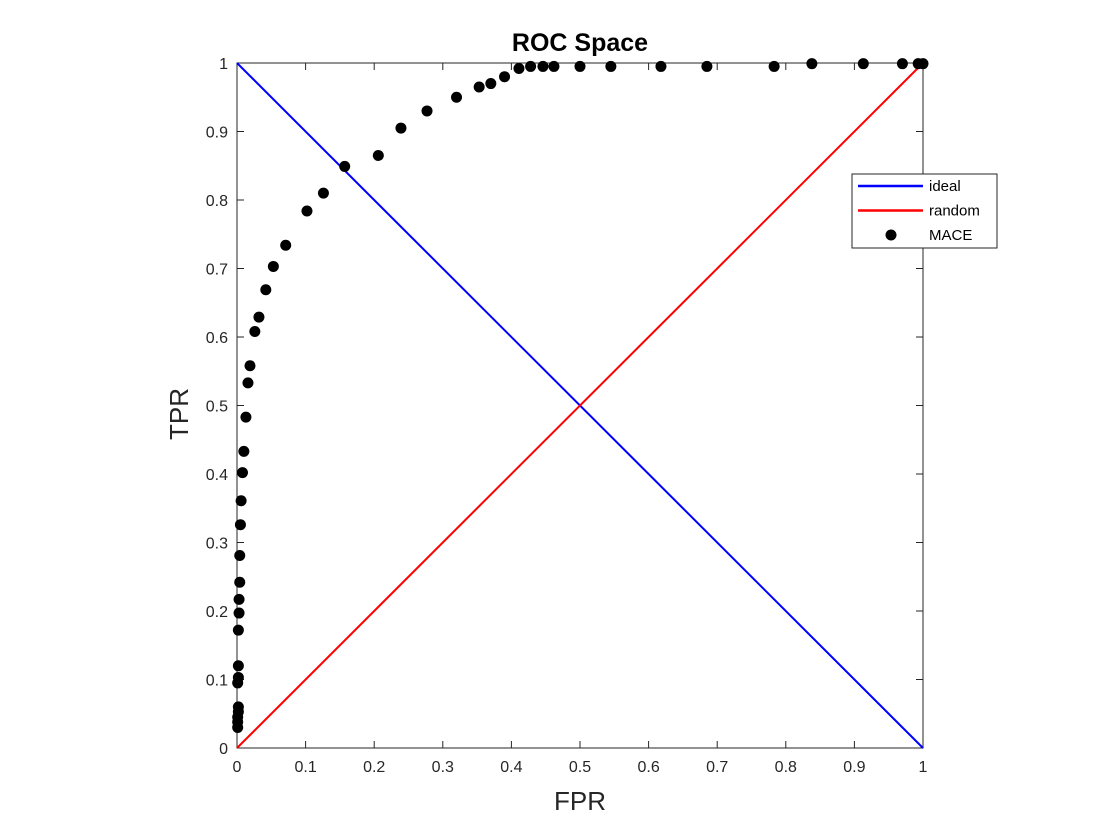 The width and height of the screenshot is (1120, 840). I want to click on x-tick-label: 0, so click(237, 767).